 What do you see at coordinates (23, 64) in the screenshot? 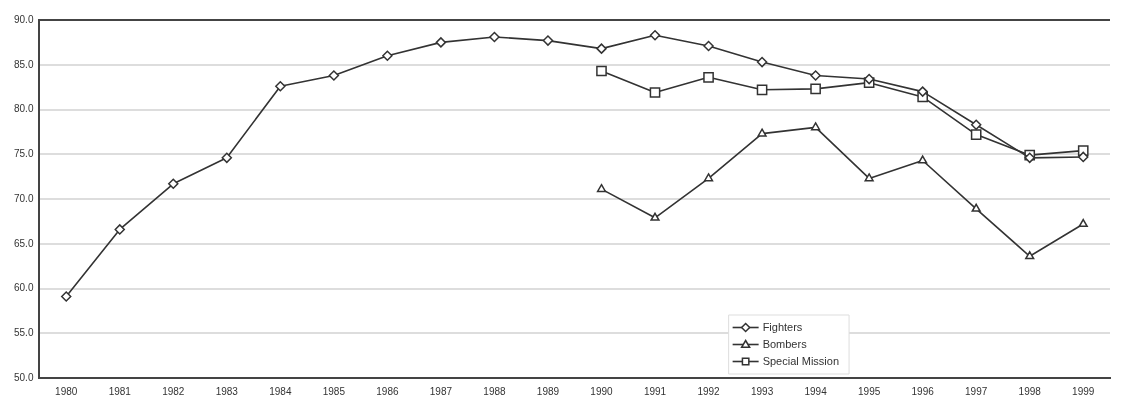
I see `y-tick-label: 85.0` at bounding box center [23, 64].